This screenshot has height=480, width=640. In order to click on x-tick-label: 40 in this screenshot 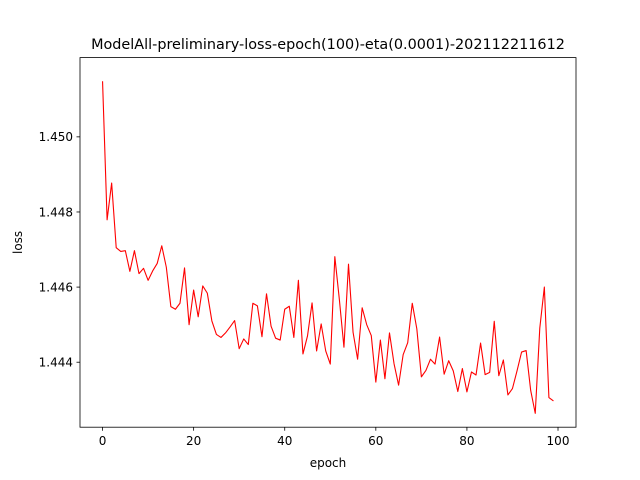, I will do `click(284, 441)`.